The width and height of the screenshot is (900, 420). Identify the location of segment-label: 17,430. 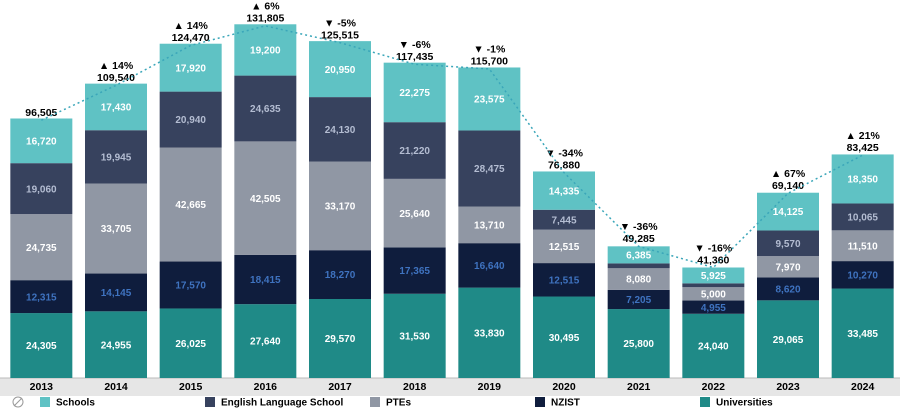
(116, 108).